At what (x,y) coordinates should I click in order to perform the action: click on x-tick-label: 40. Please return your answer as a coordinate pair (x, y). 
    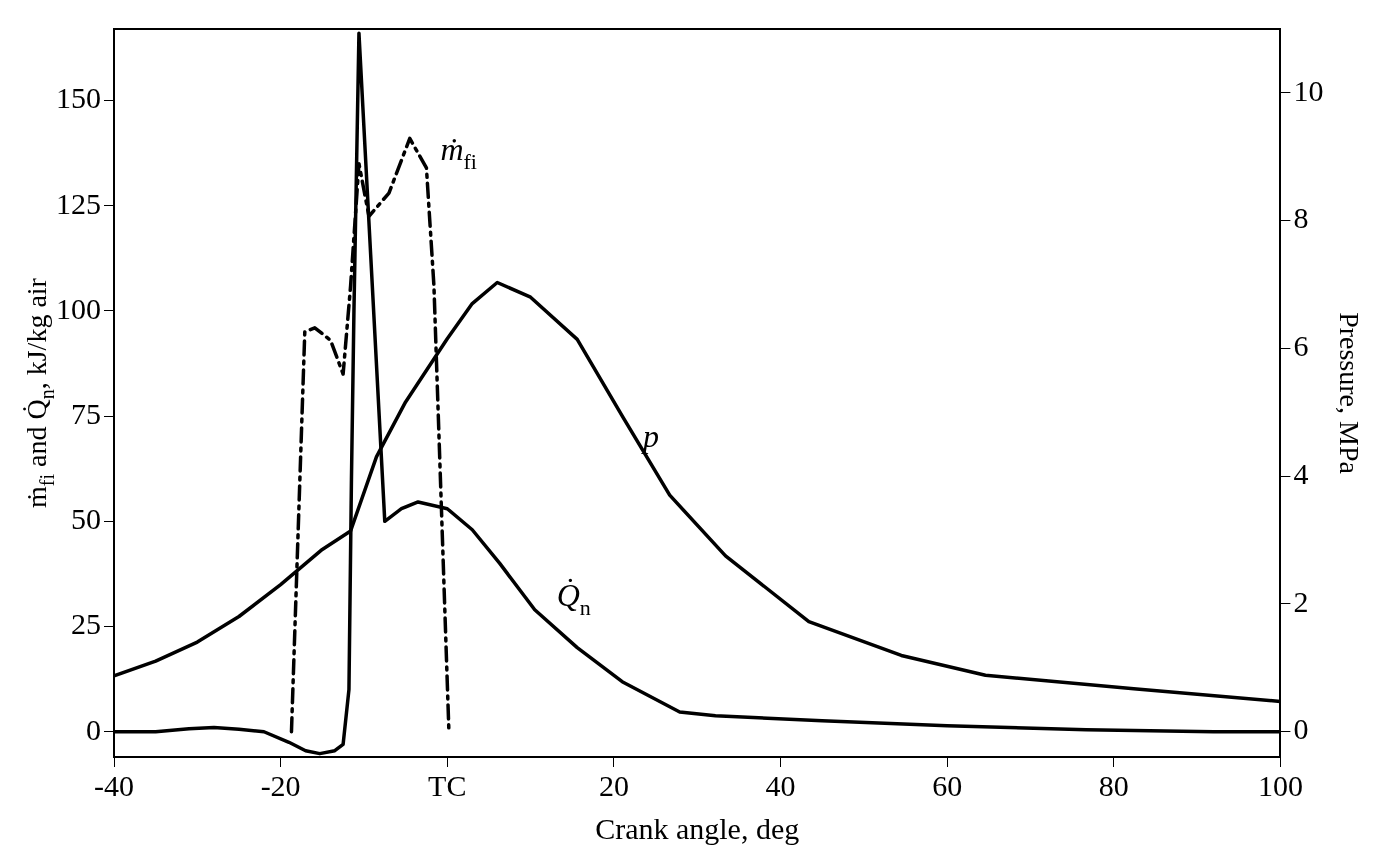
    Looking at the image, I should click on (780, 785).